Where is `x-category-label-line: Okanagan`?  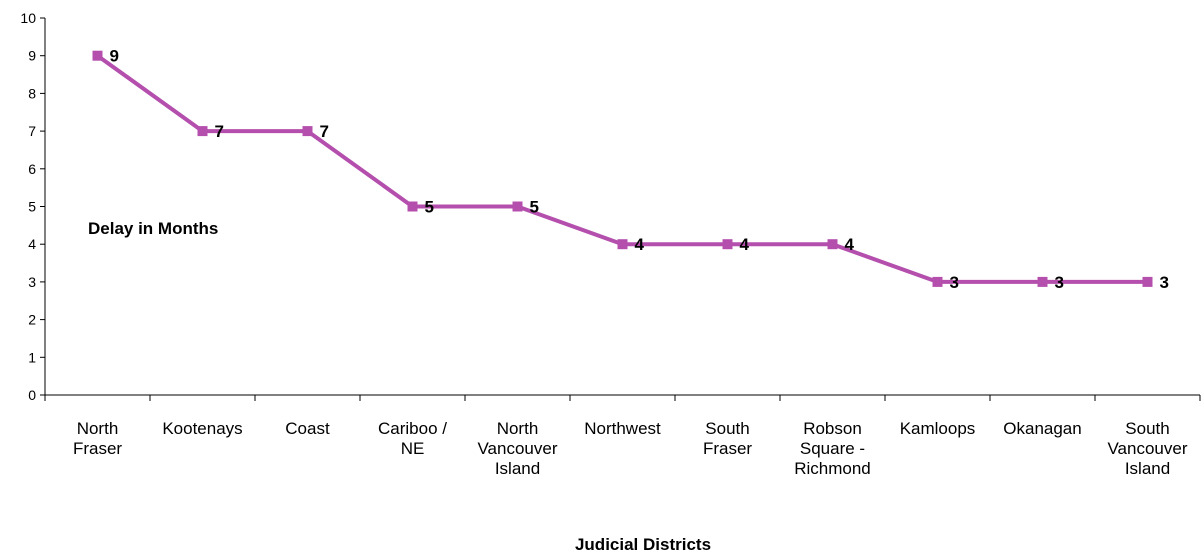
x-category-label-line: Okanagan is located at coordinates (1042, 428).